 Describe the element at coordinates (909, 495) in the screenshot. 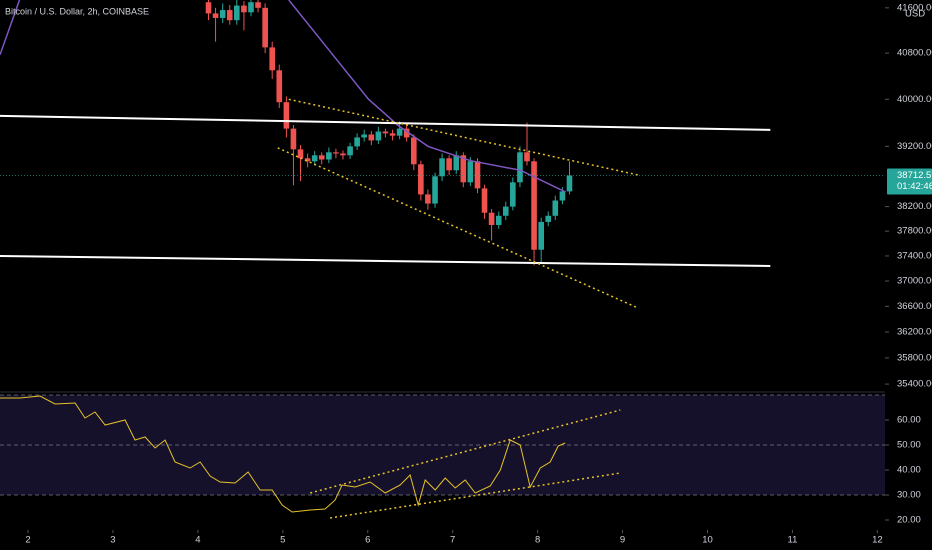

I see `y-tick-label: 30.00` at that location.